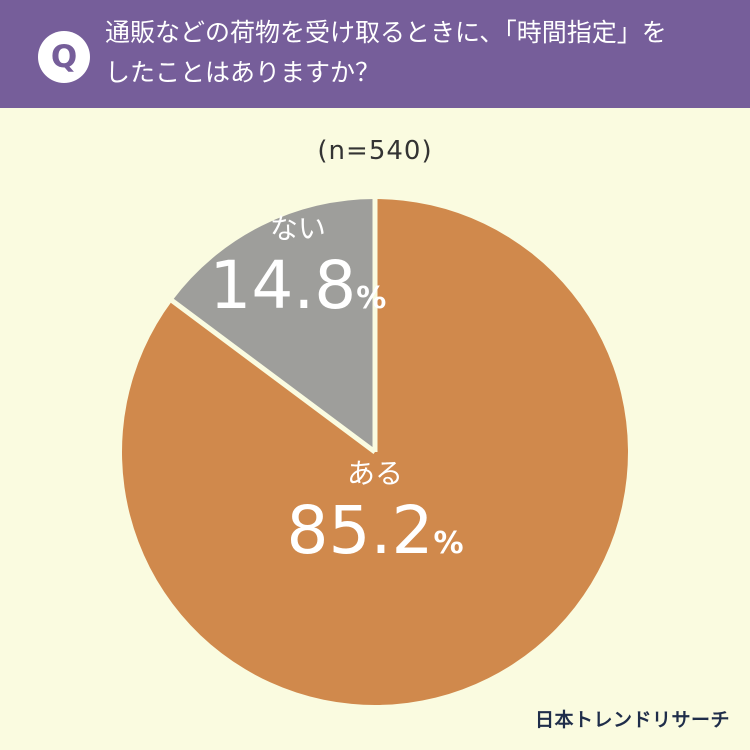  What do you see at coordinates (386, 52) in the screenshot?
I see `question-text: 通販などの荷物を受け取るときに、「時間指定」を したことはありますか？` at bounding box center [386, 52].